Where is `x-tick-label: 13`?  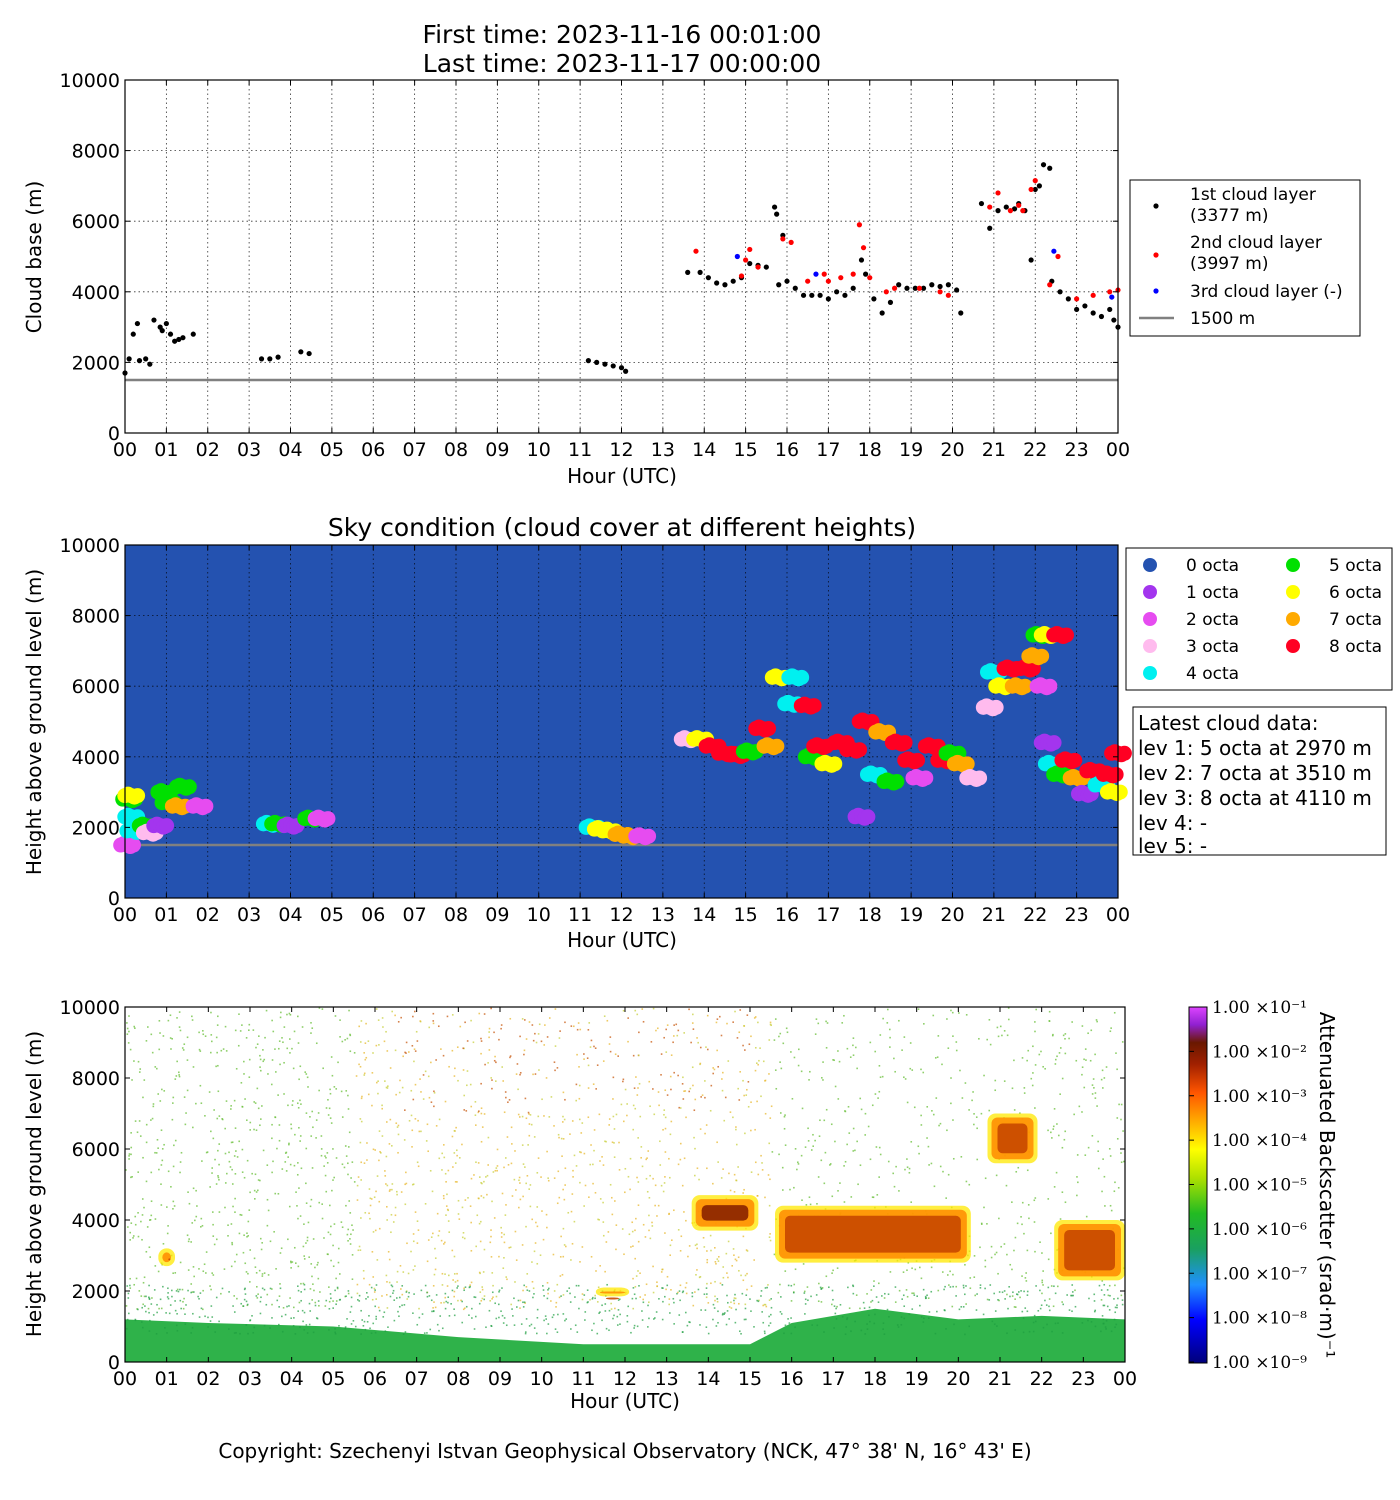 x-tick-label: 13 is located at coordinates (667, 1379).